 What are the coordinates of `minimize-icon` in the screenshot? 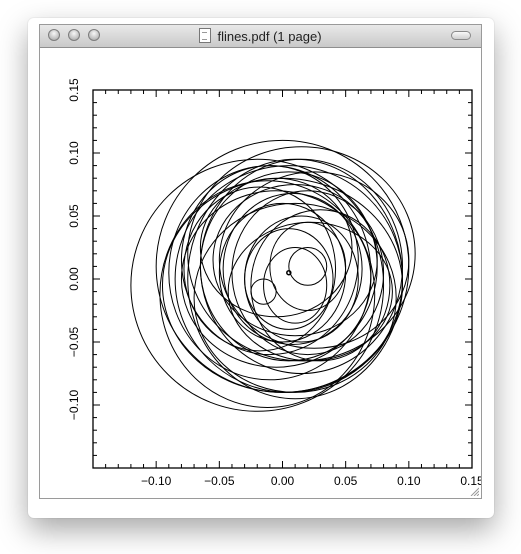 It's located at (74, 35).